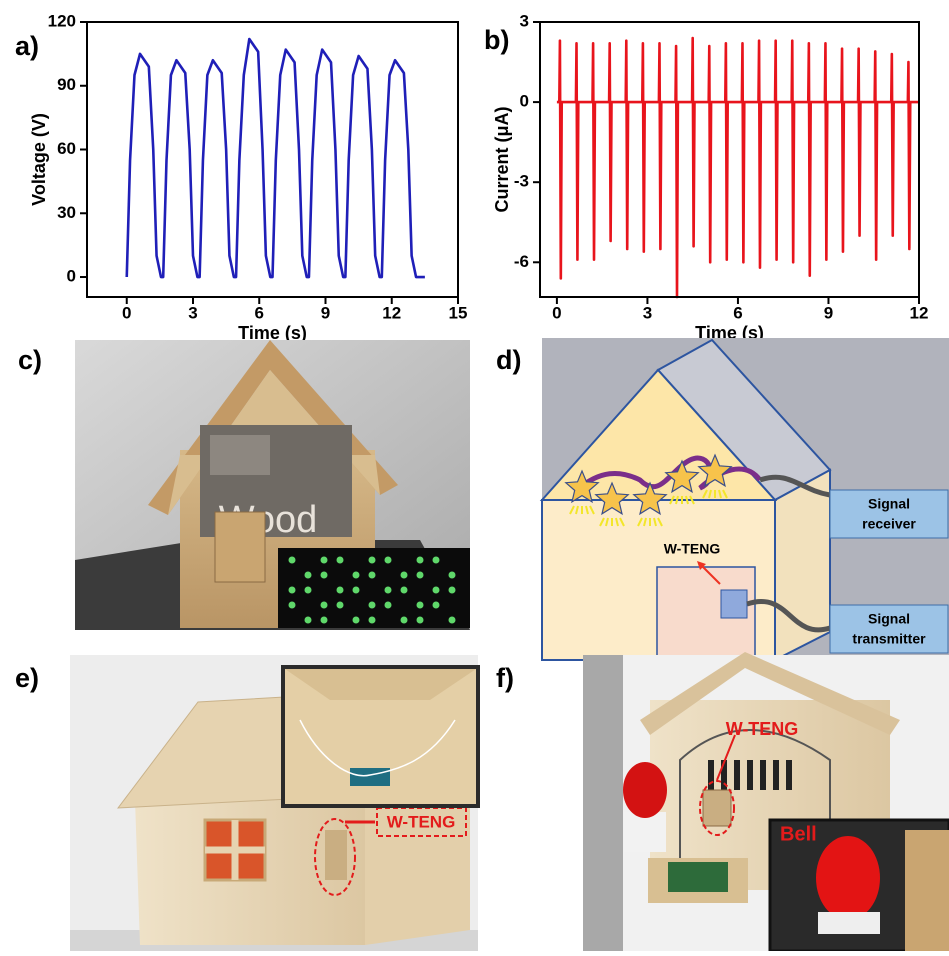 This screenshot has height=956, width=949. What do you see at coordinates (391, 312) in the screenshot?
I see `x-tick-label: 12` at bounding box center [391, 312].